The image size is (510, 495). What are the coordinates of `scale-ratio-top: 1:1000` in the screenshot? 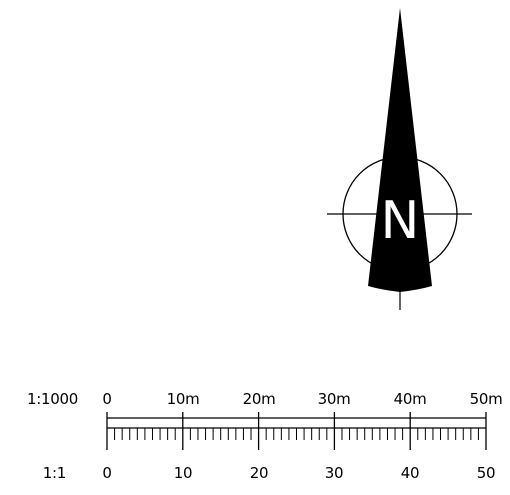 It's located at (52, 399).